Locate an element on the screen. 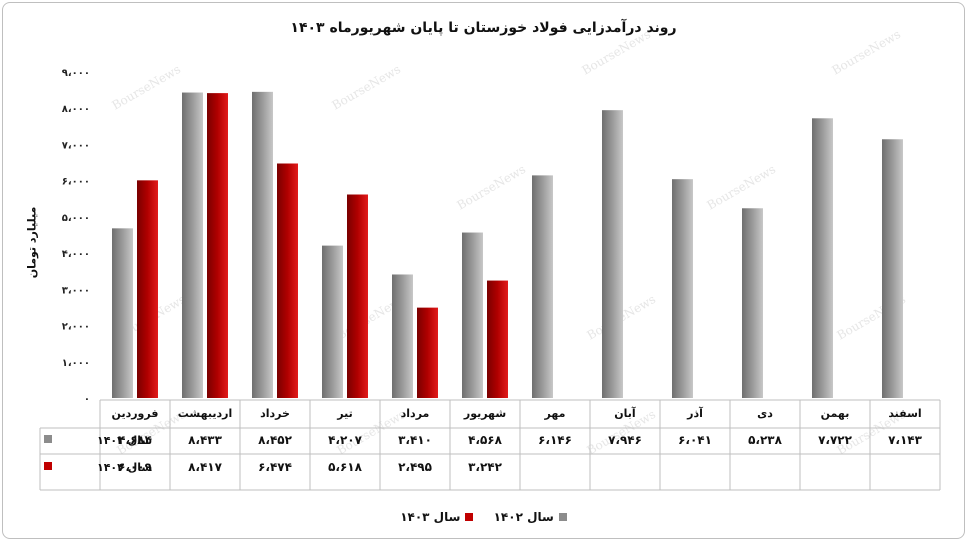 The image size is (967, 541). data-label-1403: ۲،۴۹۵ is located at coordinates (415, 467).